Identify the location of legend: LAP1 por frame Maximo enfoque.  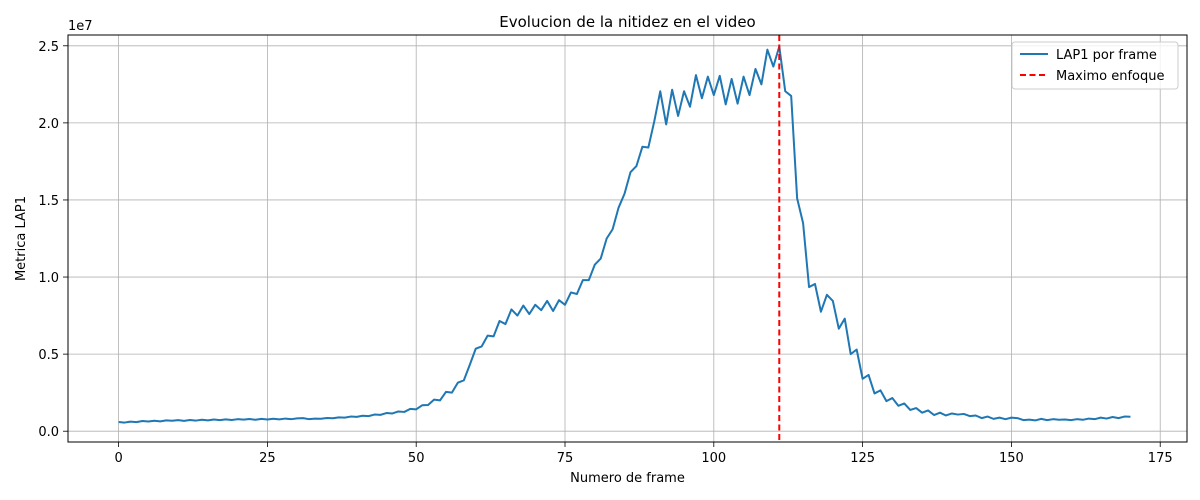
(1095, 65).